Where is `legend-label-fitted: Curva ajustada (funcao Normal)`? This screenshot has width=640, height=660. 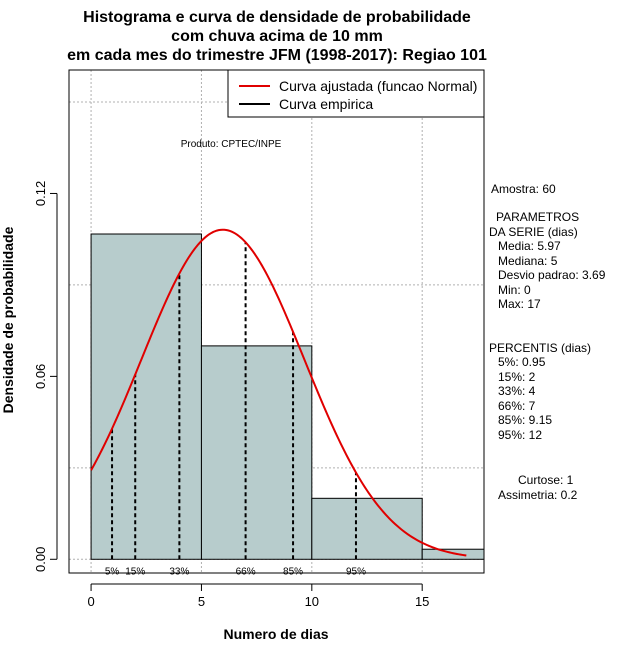 legend-label-fitted: Curva ajustada (funcao Normal) is located at coordinates (378, 86).